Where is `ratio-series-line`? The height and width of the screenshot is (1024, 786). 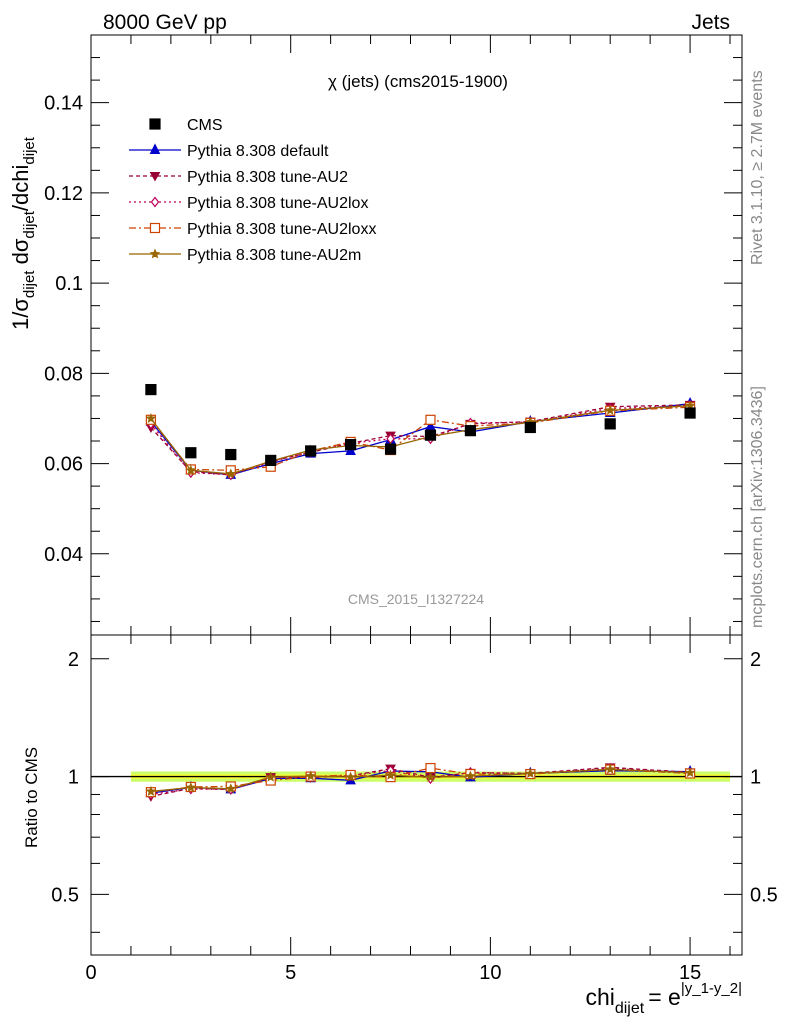
ratio-series-line is located at coordinates (420, 780).